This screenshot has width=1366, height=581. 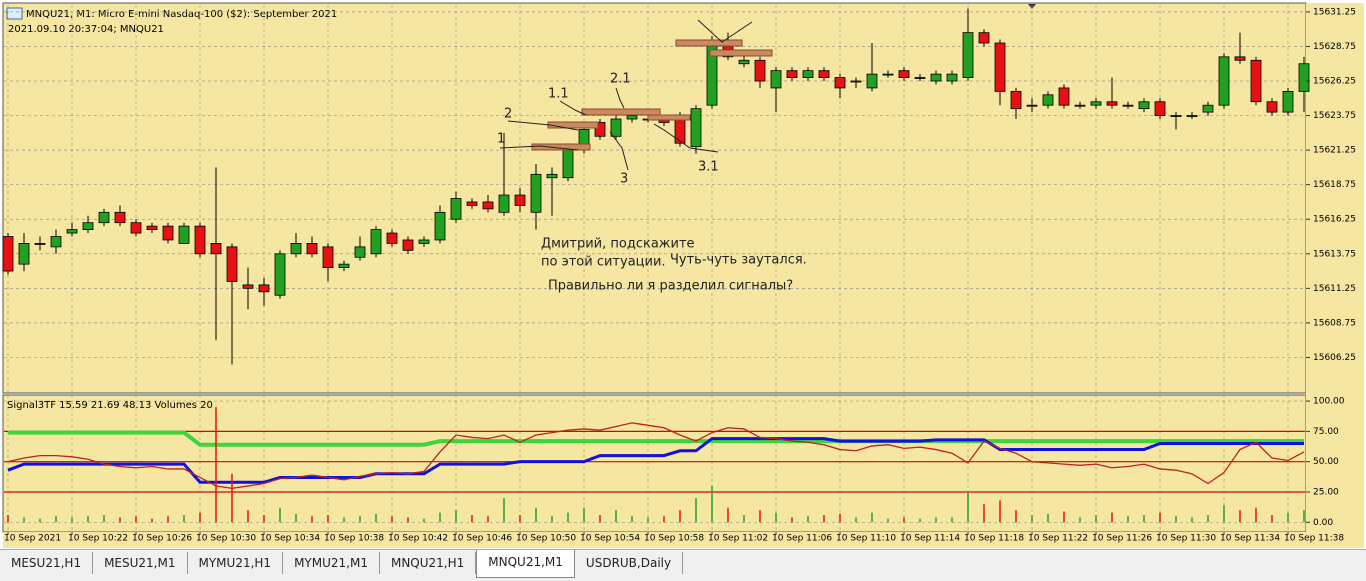 I want to click on indicator-title: Signal3TF 15.59 21.69 48.13 Volumes 20, so click(x=110, y=405).